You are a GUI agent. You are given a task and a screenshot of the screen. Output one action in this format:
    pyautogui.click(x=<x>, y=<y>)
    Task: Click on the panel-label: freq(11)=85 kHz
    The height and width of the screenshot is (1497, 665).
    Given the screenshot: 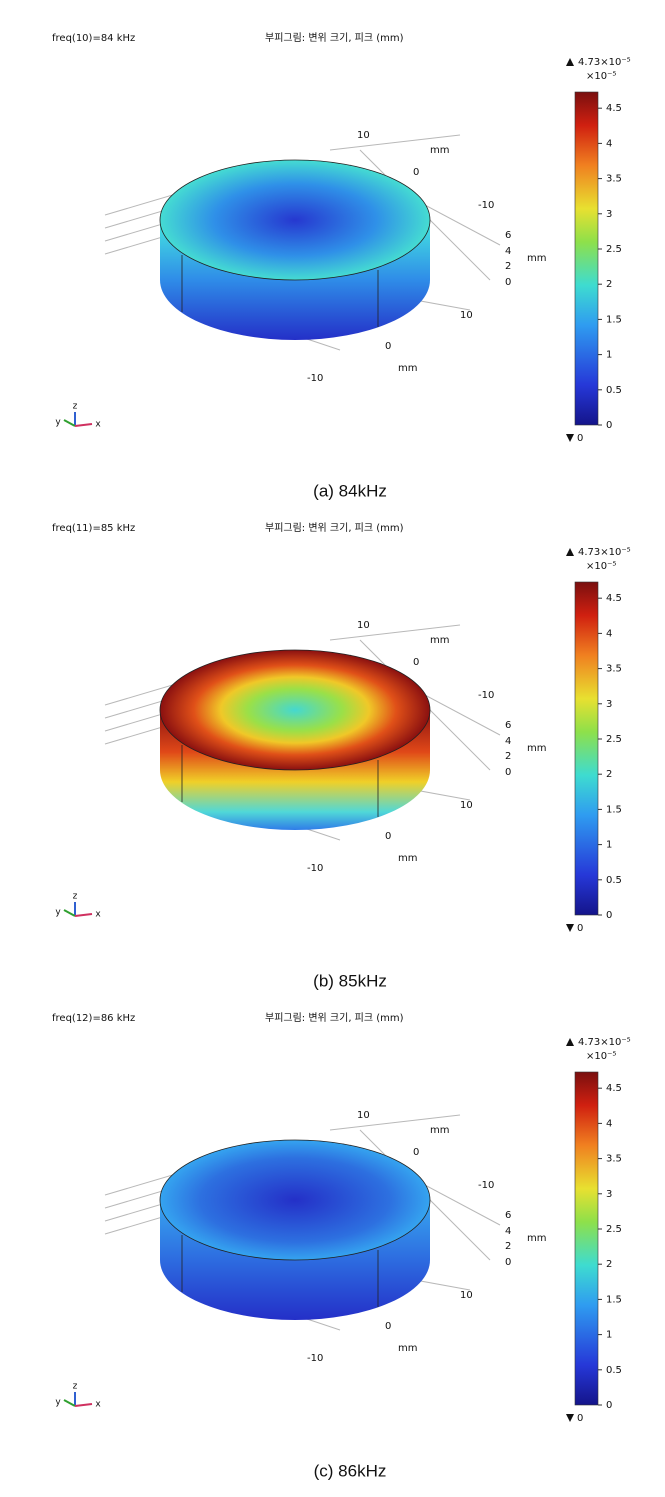 What is the action you would take?
    pyautogui.click(x=93, y=528)
    